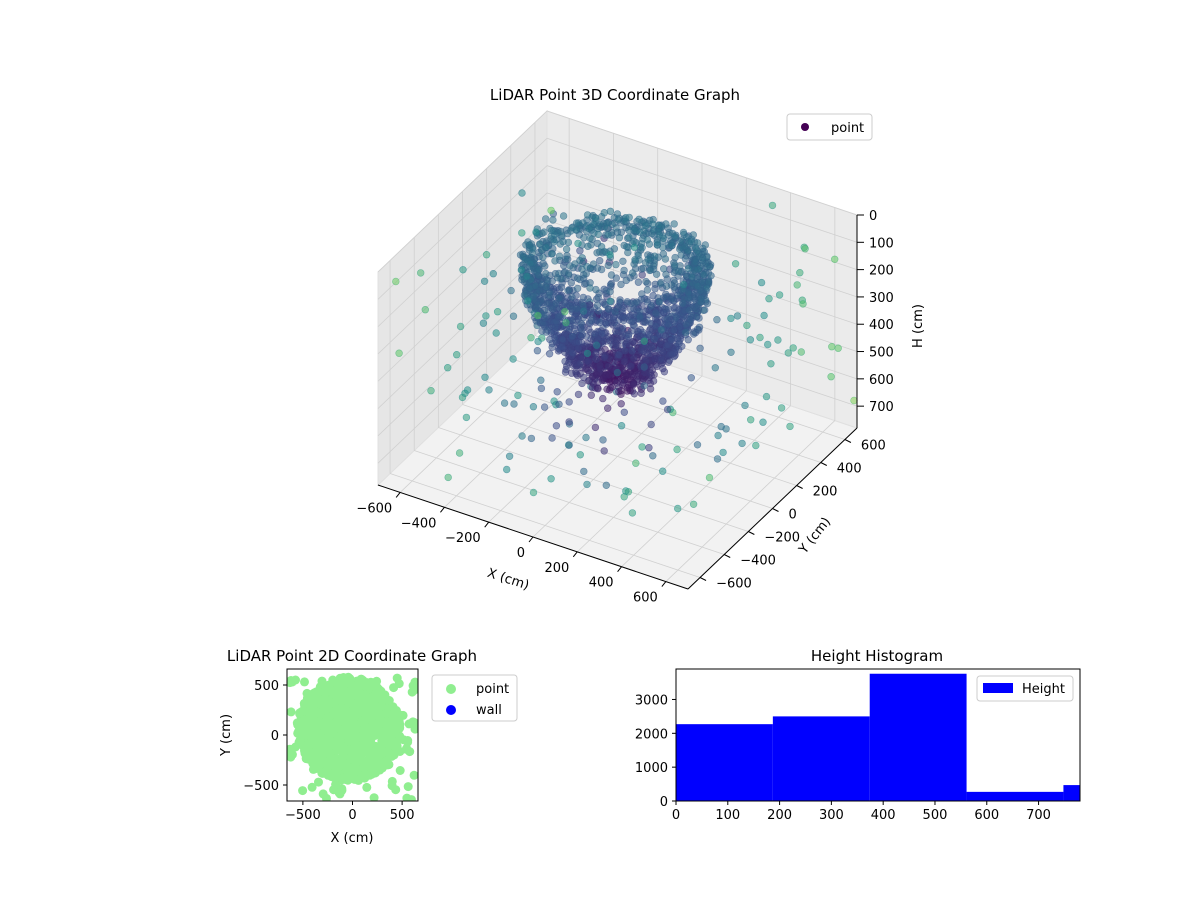 The image size is (1200, 900). What do you see at coordinates (998, 688) in the screenshot?
I see `histogram-legend-swatch` at bounding box center [998, 688].